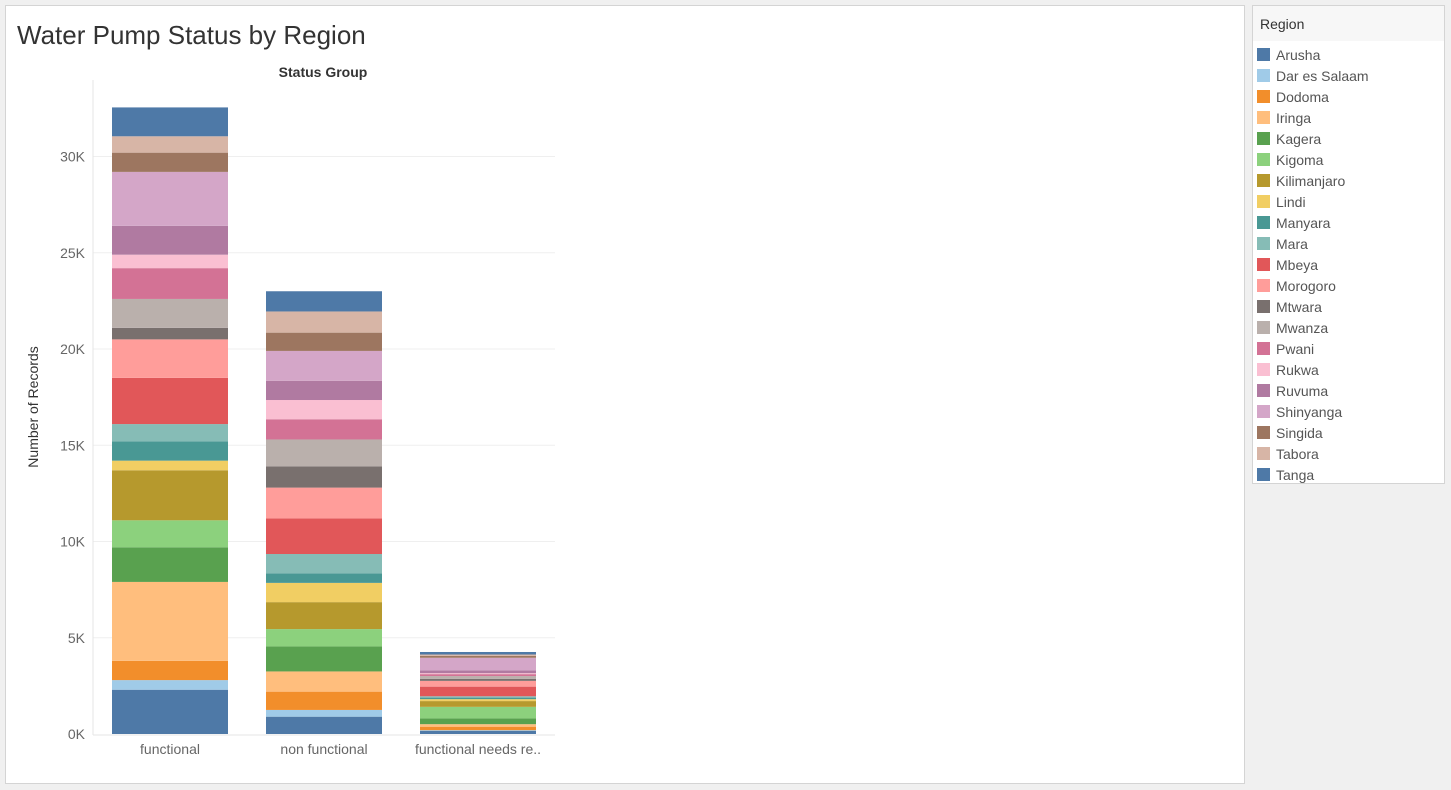  Describe the element at coordinates (73, 445) in the screenshot. I see `y-tick-label: 15K` at that location.